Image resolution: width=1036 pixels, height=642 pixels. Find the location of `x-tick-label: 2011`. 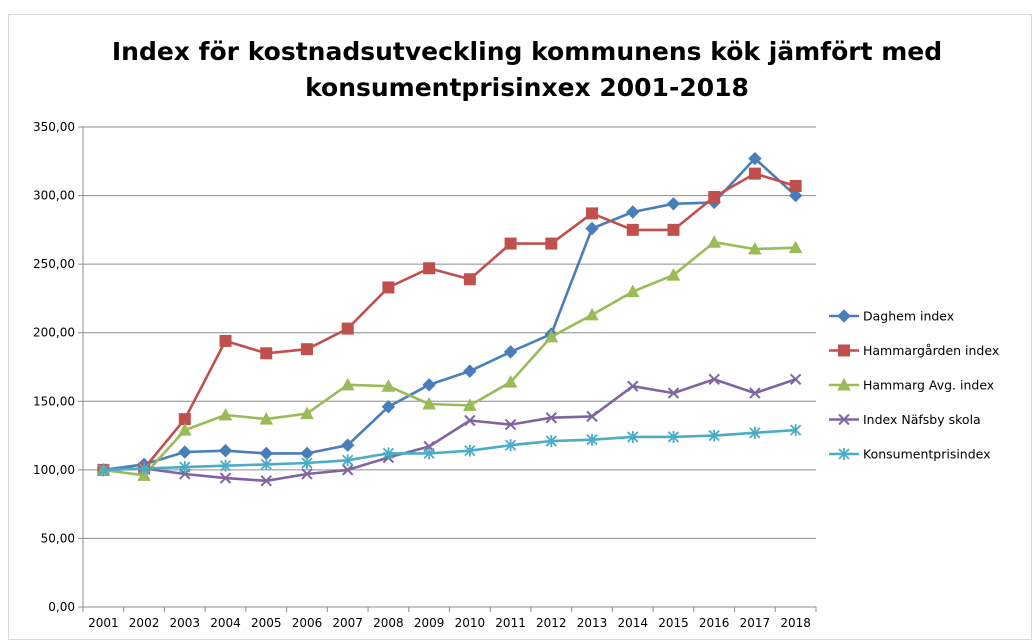

x-tick-label: 2011 is located at coordinates (510, 623).